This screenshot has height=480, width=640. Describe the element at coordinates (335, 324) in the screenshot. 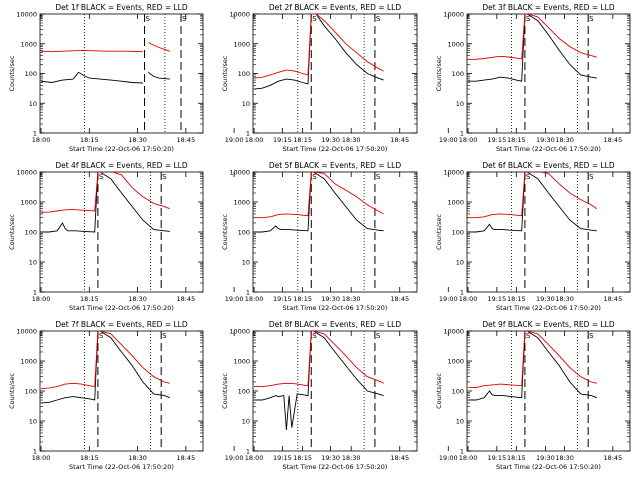

I see `panel-title: Det 8f BLACK = Events, RED = LLD` at that location.